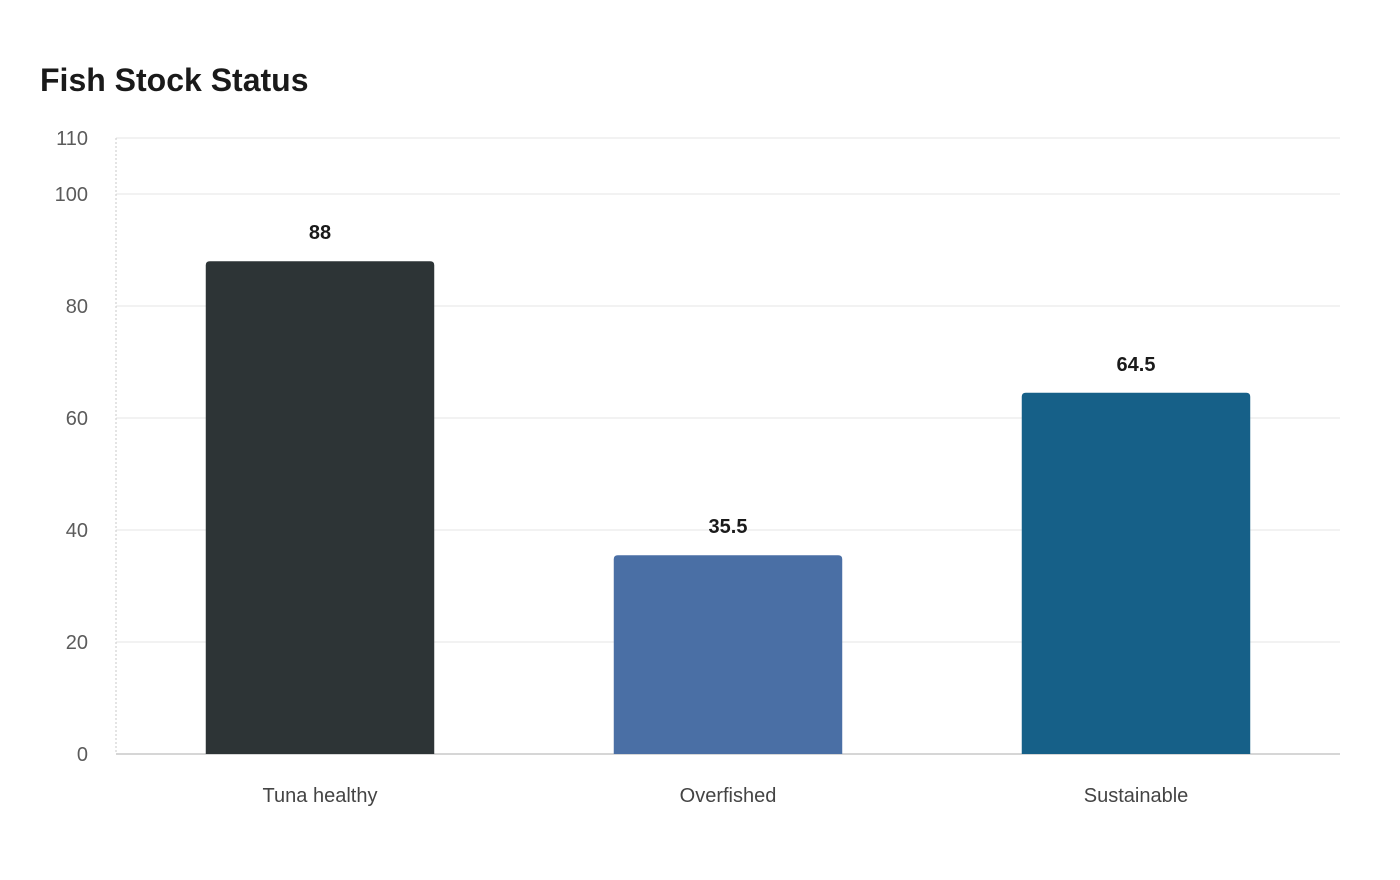 The height and width of the screenshot is (880, 1400). Describe the element at coordinates (71, 447) in the screenshot. I see `y-axis-ticks: 0 20 40 60 80 100 110` at that location.